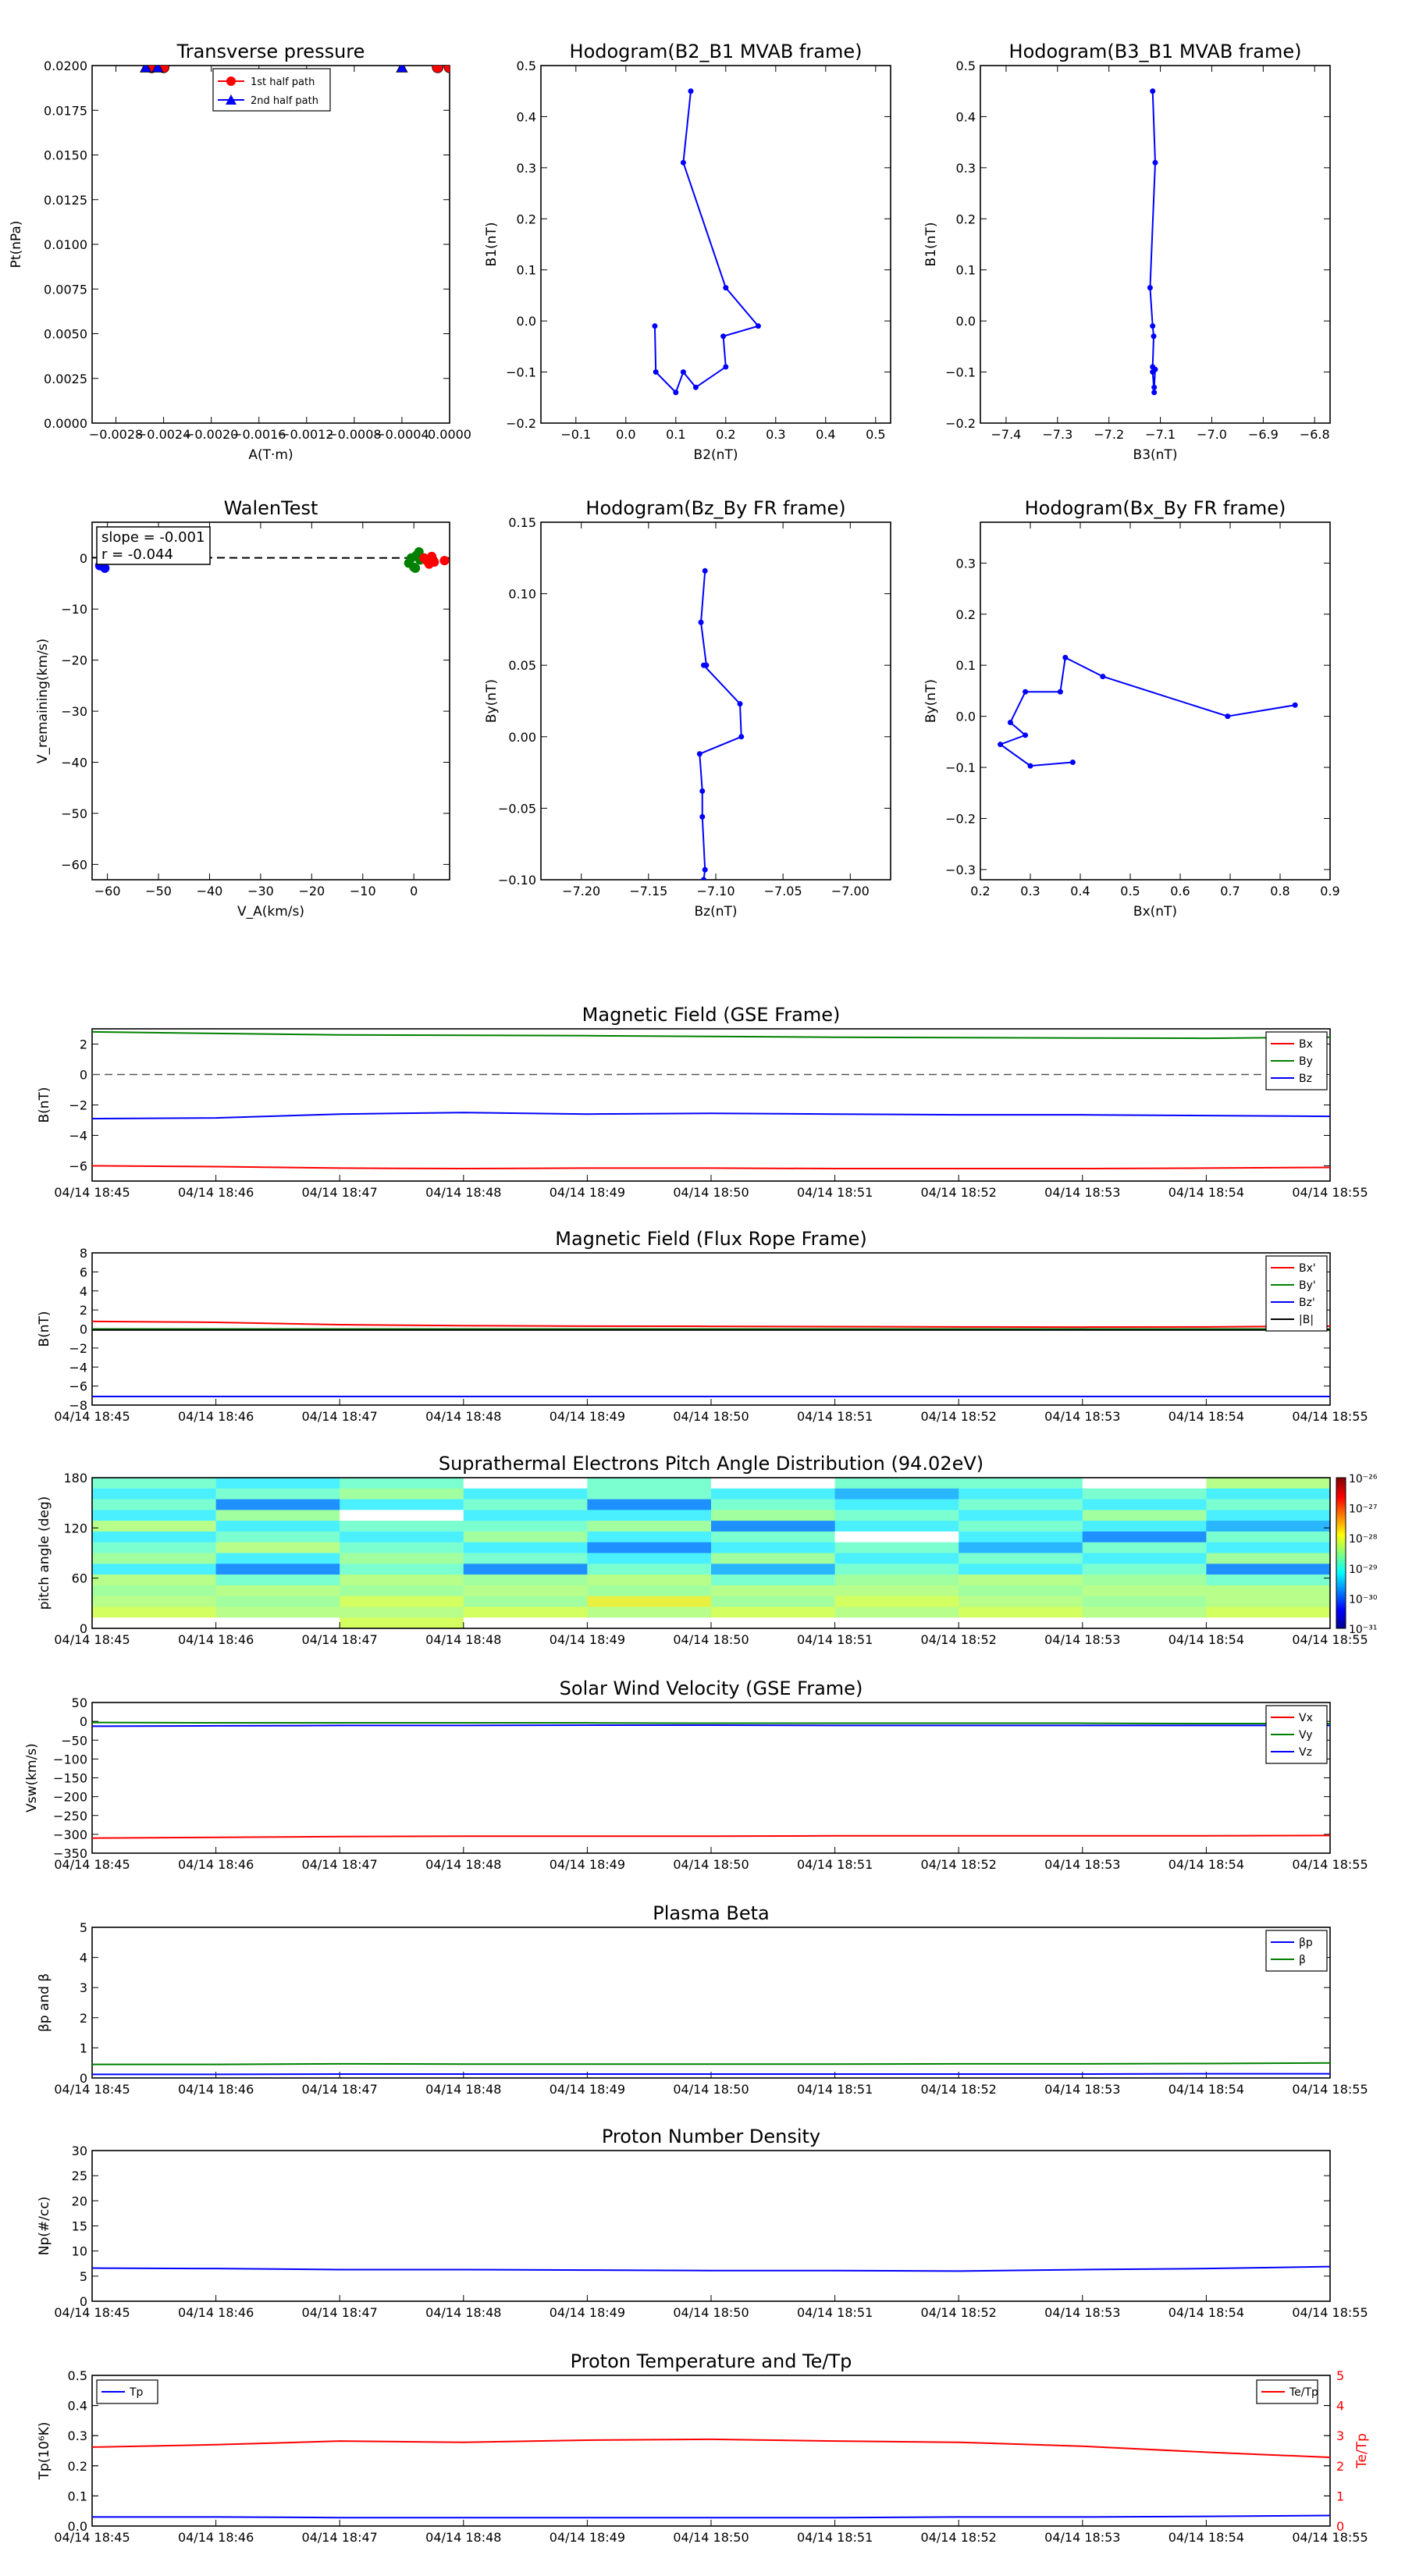 Image resolution: width=1405 pixels, height=2576 pixels. What do you see at coordinates (1305, 1079) in the screenshot?
I see `legend-label: Bz` at bounding box center [1305, 1079].